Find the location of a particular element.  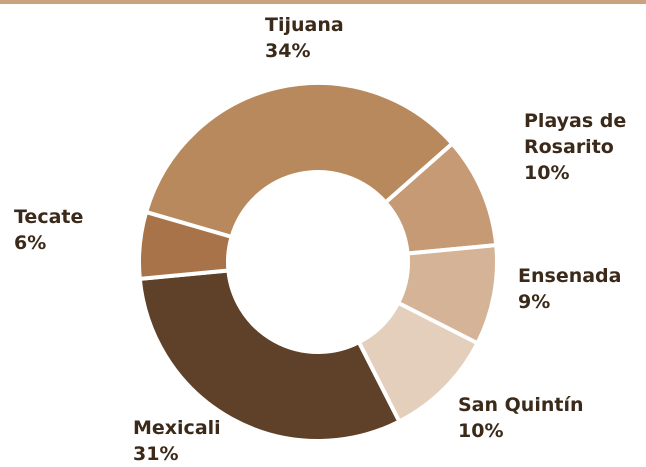

slice-label: Mexicali 31% is located at coordinates (203, 441).